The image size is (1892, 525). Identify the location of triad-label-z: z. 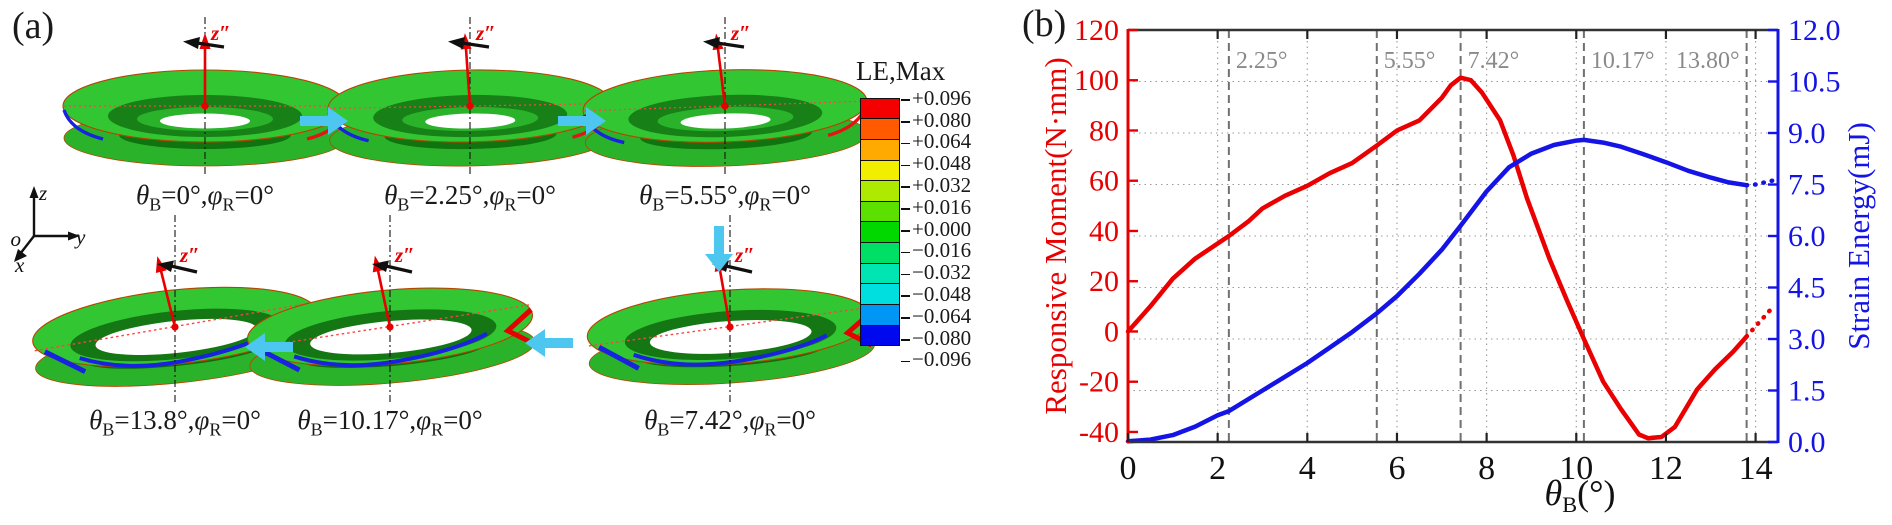
(42, 193).